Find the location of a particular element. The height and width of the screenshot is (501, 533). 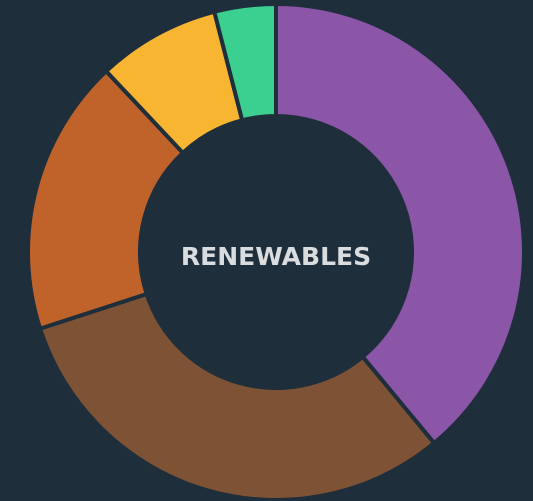

slice is located at coordinates (245, 62).